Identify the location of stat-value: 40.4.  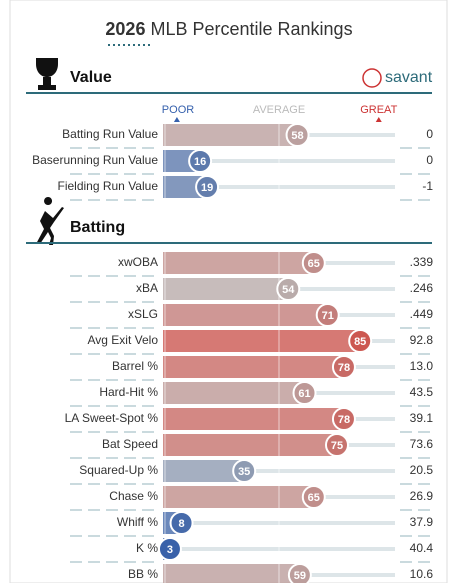
(422, 548).